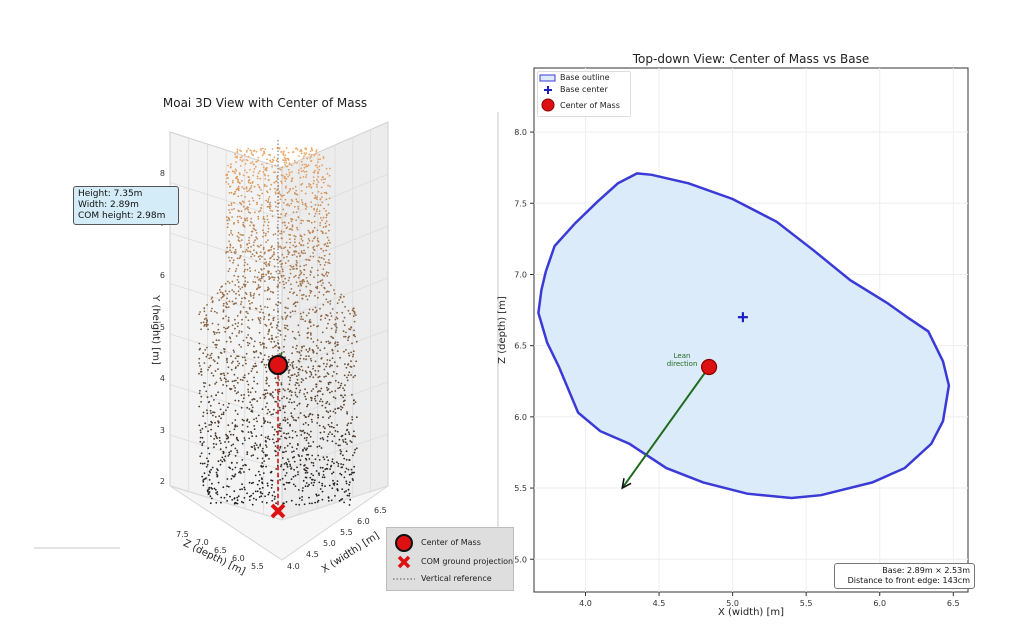 The image size is (1024, 636). I want to click on x-tick: 4.5, so click(312, 554).